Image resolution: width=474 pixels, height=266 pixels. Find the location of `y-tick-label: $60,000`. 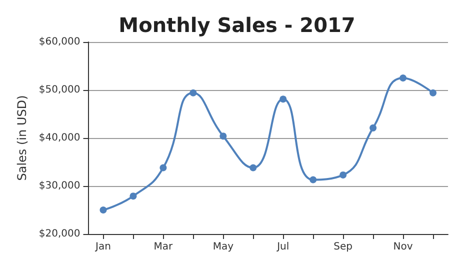

y-tick-label: $60,000 is located at coordinates (59, 42).